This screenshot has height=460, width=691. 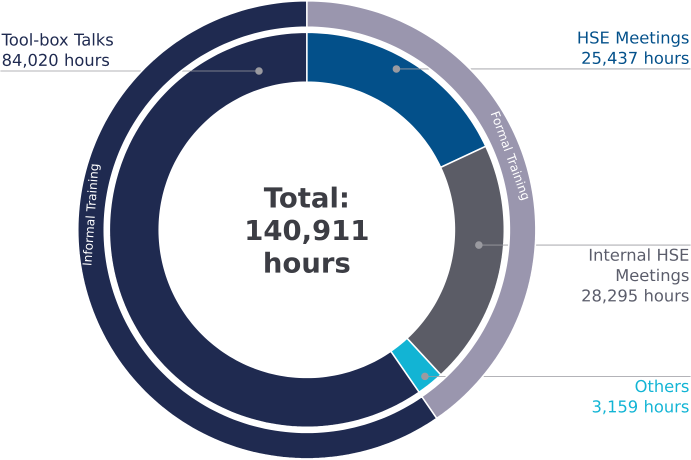 I want to click on text: Total: 140,911 hours, so click(x=307, y=230).